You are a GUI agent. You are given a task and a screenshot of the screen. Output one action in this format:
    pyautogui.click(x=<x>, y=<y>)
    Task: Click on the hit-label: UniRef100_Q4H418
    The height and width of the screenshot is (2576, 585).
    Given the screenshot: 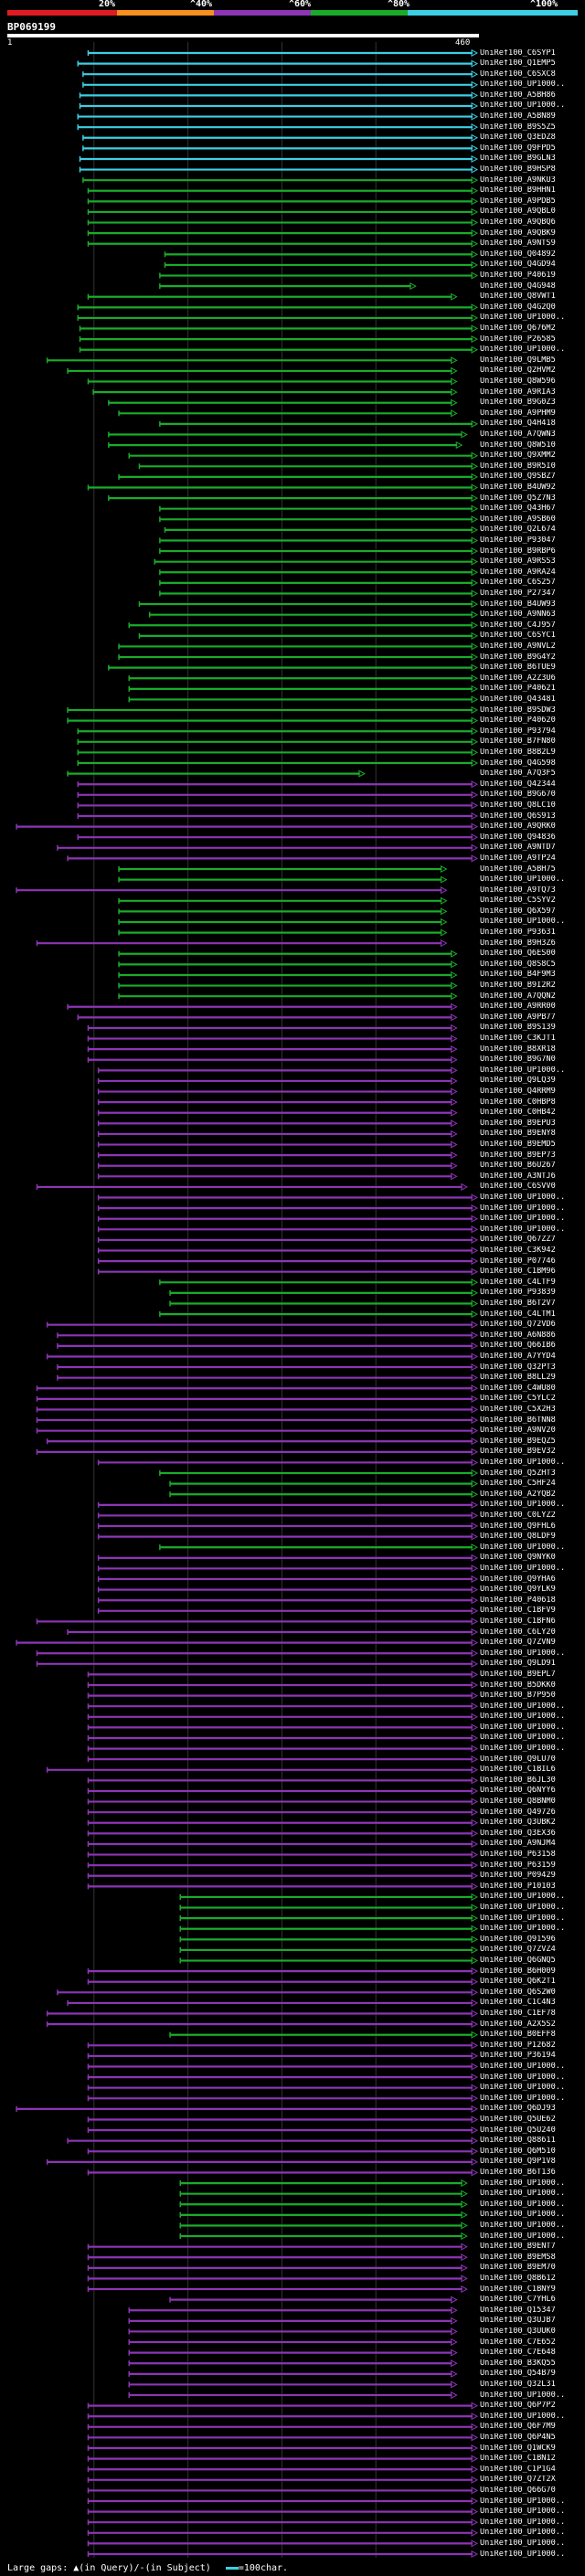 What is the action you would take?
    pyautogui.click(x=518, y=424)
    